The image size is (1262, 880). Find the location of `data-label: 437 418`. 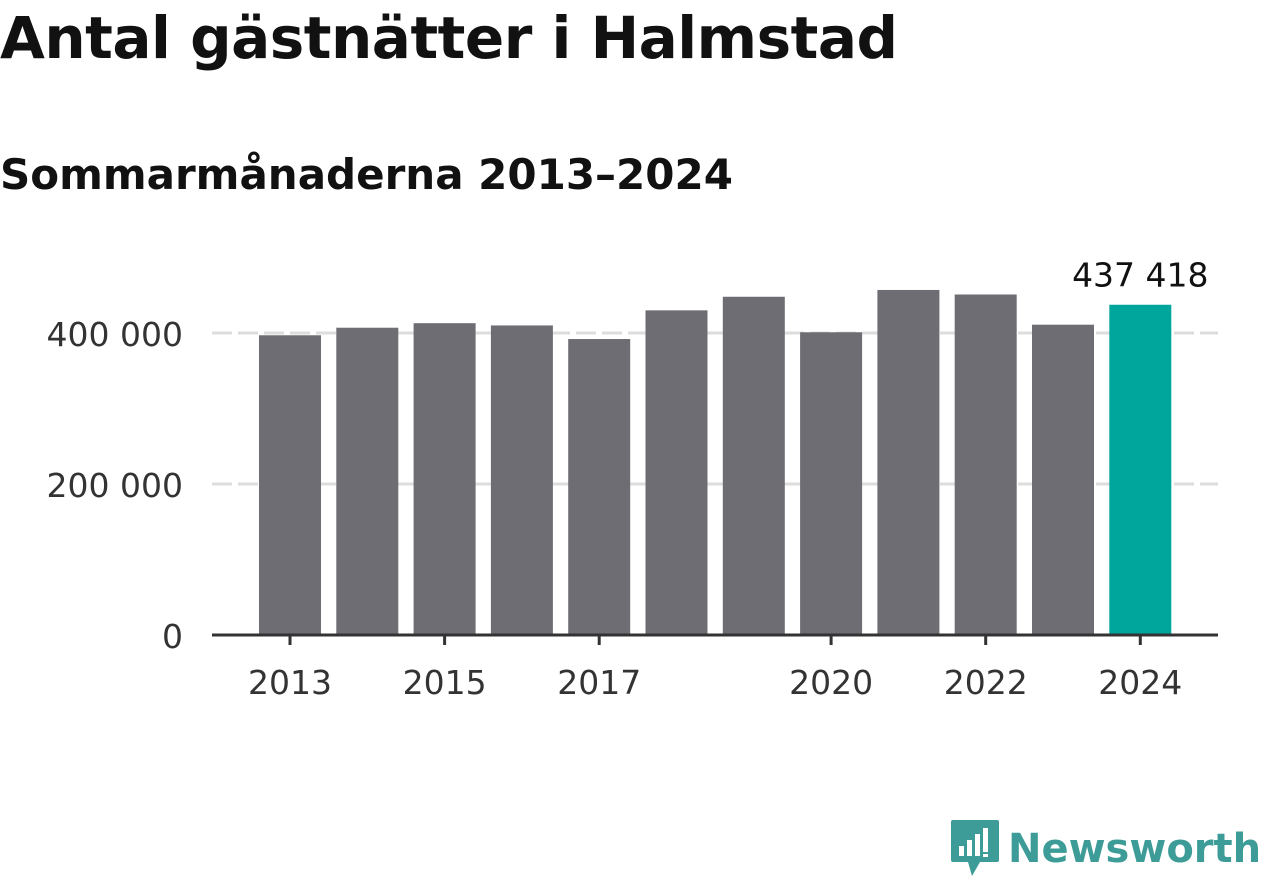

data-label: 437 418 is located at coordinates (1140, 275).